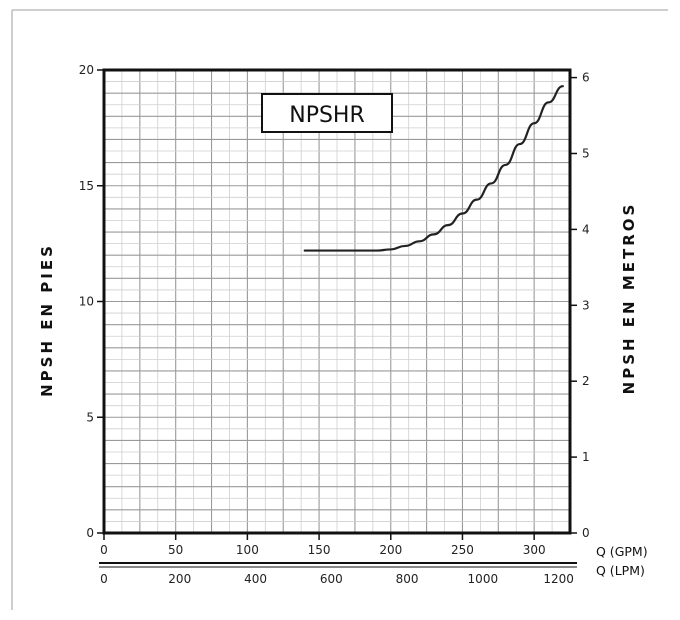  Describe the element at coordinates (331, 579) in the screenshot. I see `x-lpm-tick-label: 600` at that location.